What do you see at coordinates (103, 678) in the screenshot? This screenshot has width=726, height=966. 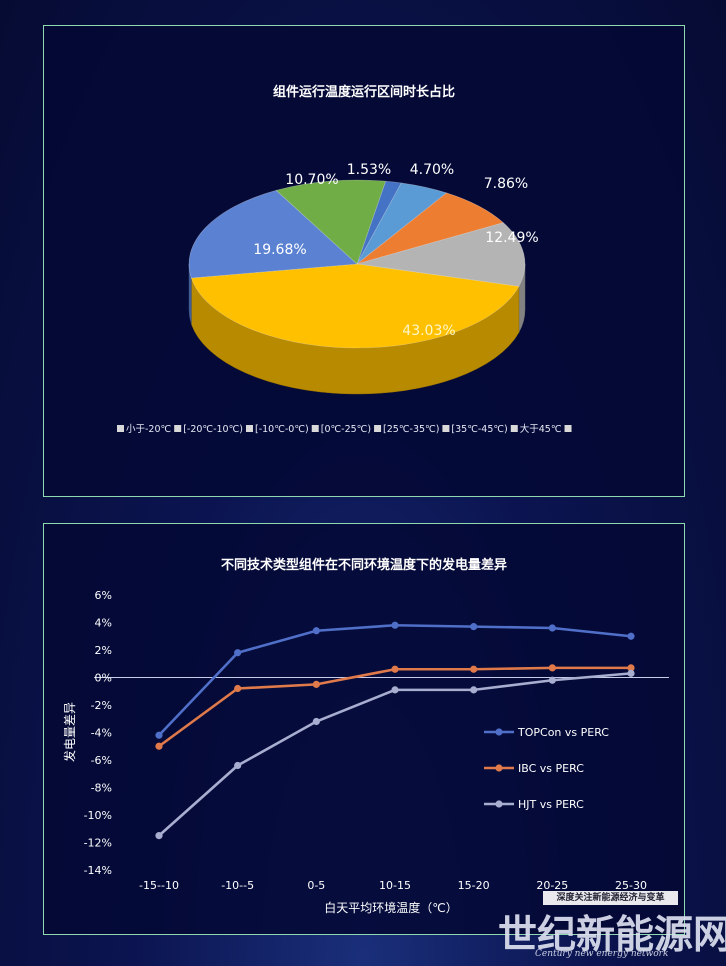 I see `y-tick-label-3: 0%` at bounding box center [103, 678].